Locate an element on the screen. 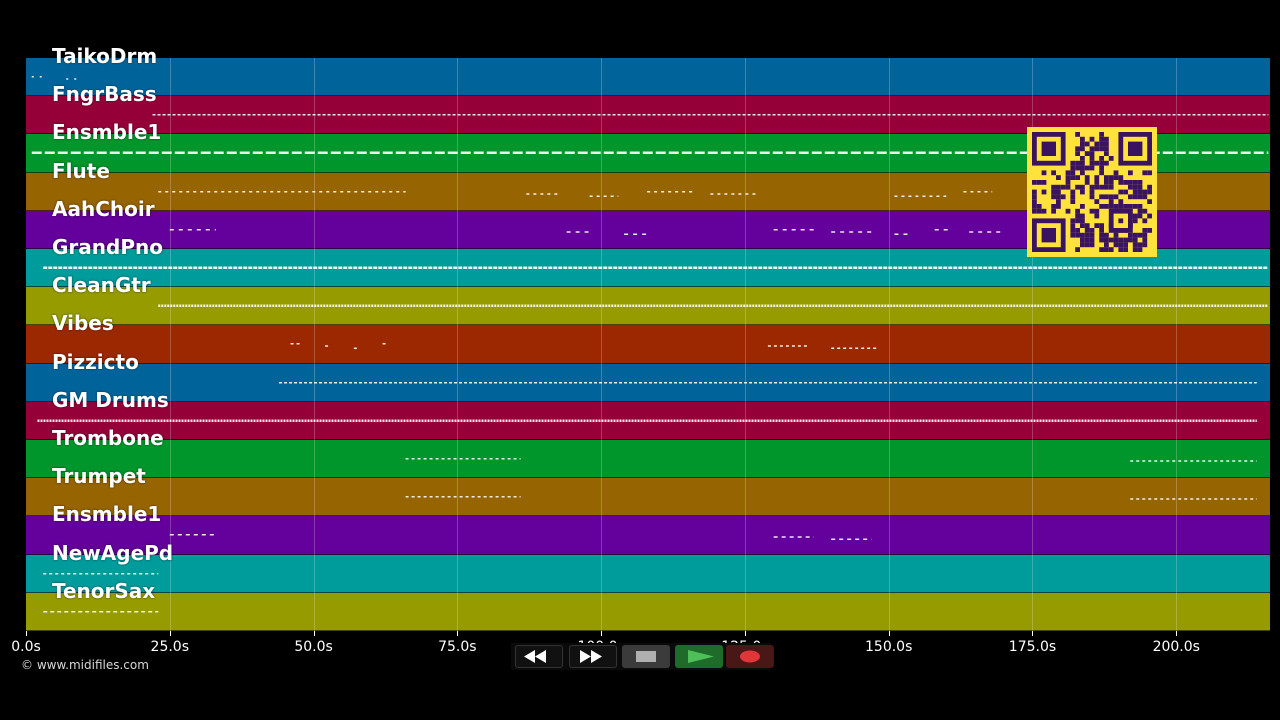 This screenshot has width=1280, height=720. rewind-button is located at coordinates (539, 656).